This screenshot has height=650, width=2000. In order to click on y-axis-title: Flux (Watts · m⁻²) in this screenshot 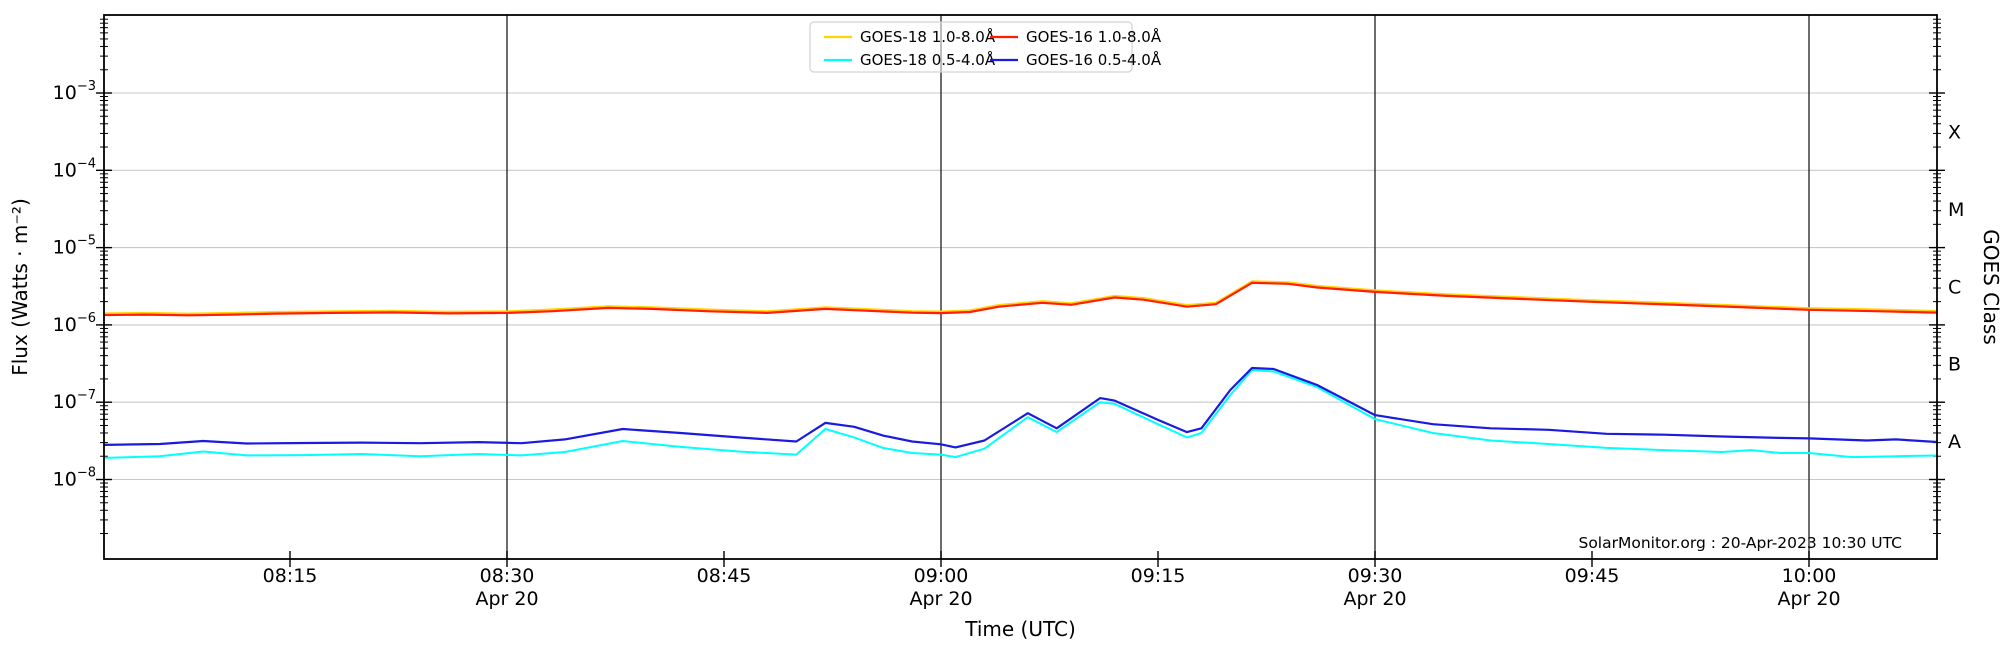, I will do `click(20, 287)`.